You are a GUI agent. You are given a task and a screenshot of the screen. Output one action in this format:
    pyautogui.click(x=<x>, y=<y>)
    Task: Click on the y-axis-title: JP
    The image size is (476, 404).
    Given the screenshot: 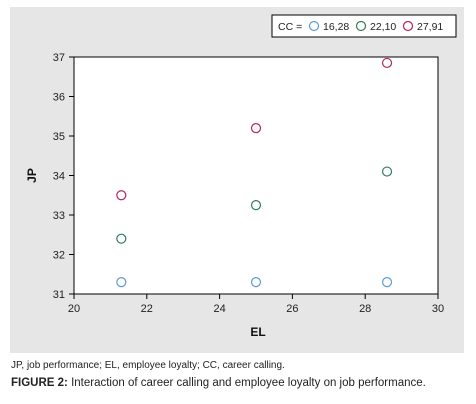 What is the action you would take?
    pyautogui.click(x=32, y=175)
    